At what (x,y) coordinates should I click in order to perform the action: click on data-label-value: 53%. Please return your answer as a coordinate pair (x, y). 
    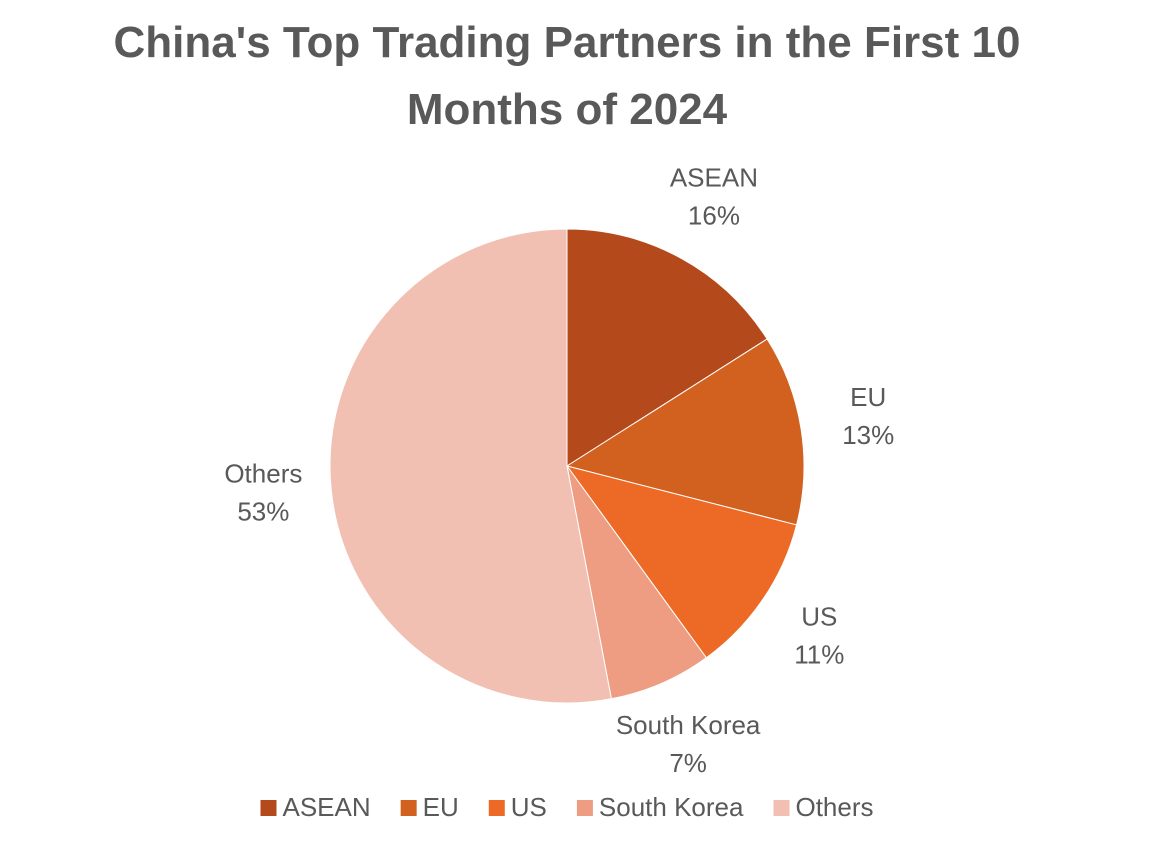
    Looking at the image, I should click on (263, 512).